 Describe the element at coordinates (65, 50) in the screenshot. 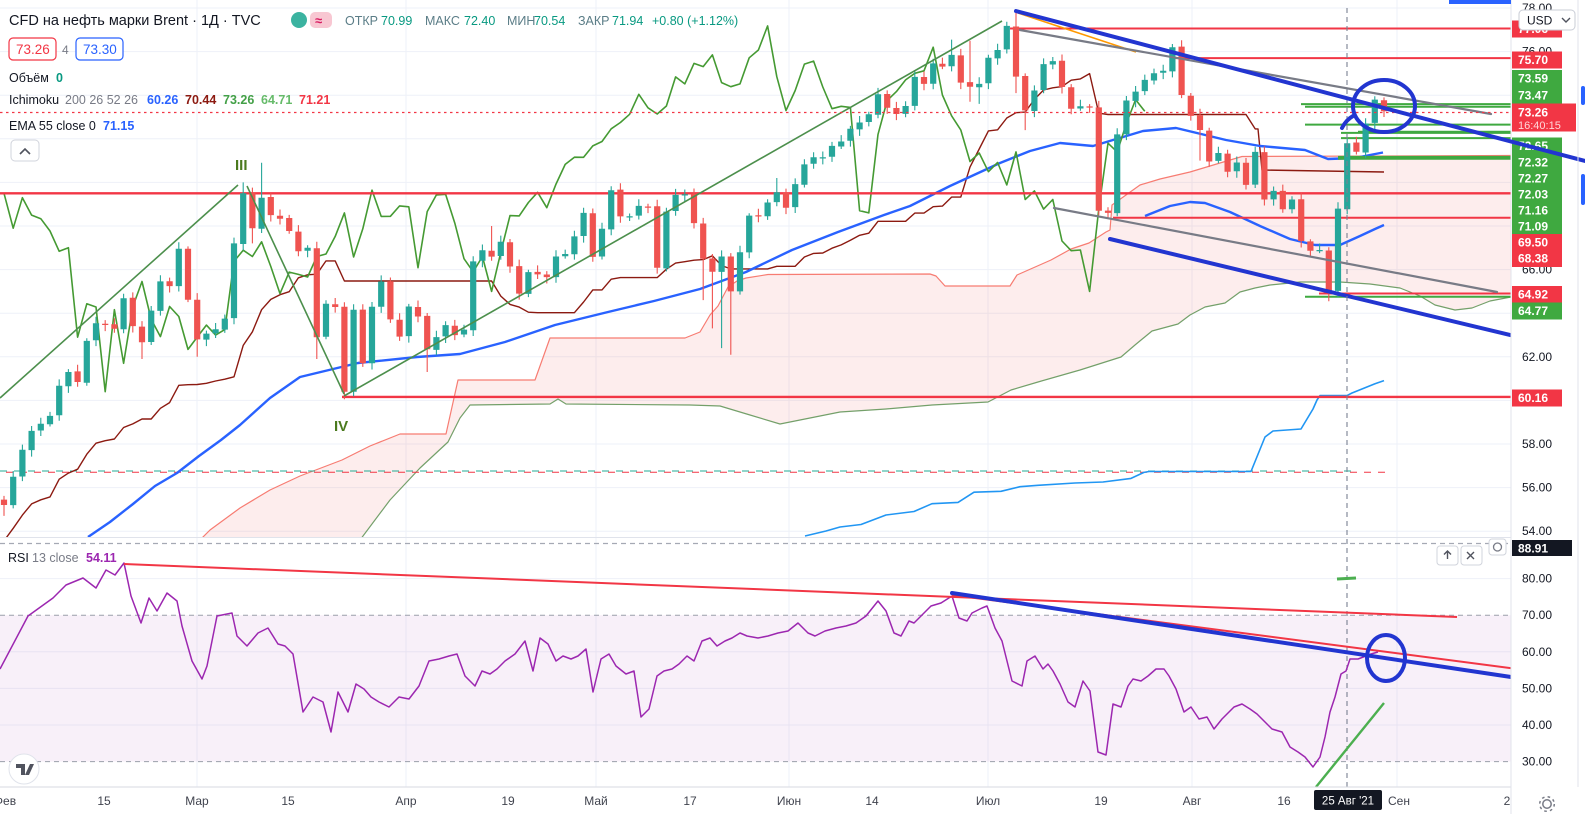

I see `svg-text: 4` at that location.